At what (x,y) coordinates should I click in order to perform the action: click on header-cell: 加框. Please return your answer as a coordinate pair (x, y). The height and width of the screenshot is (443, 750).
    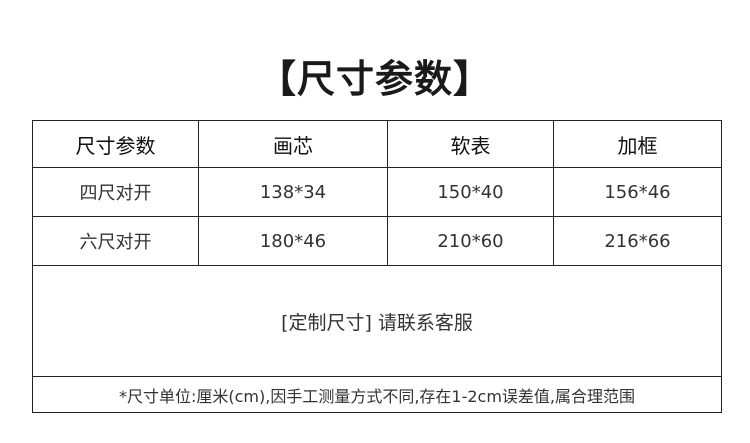
    Looking at the image, I should click on (637, 144).